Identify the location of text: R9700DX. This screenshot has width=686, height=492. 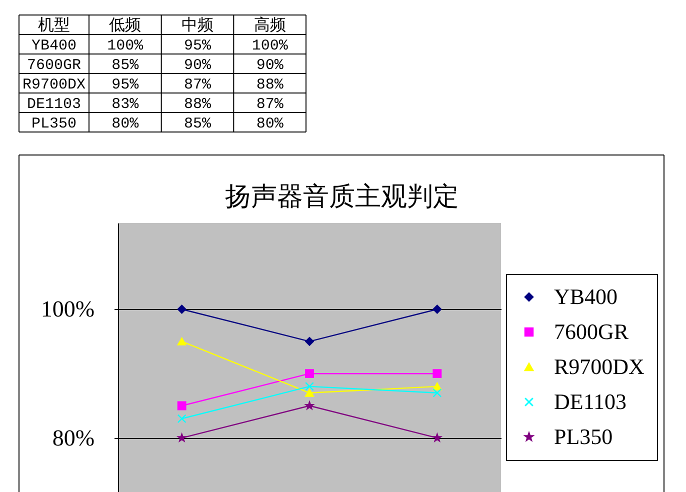
(54, 85).